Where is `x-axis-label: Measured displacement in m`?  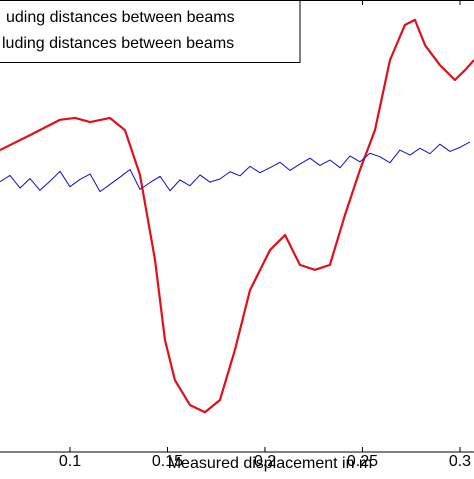
x-axis-label: Measured displacement in m is located at coordinates (270, 463).